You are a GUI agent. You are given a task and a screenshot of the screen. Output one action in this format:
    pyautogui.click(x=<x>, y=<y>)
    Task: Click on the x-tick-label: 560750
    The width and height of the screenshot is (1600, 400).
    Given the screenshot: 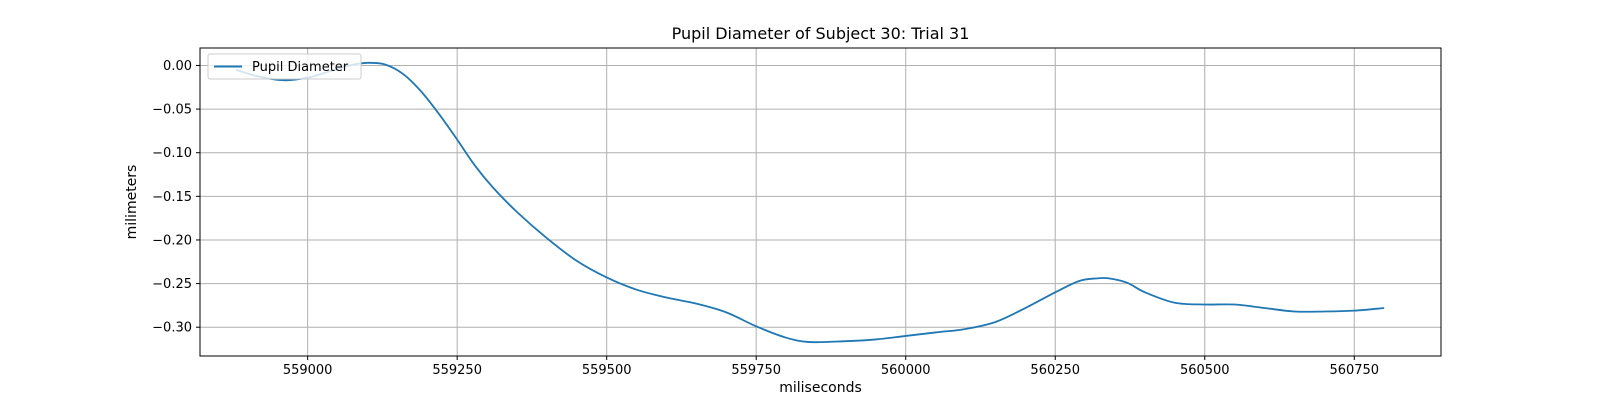 What is the action you would take?
    pyautogui.click(x=1354, y=370)
    